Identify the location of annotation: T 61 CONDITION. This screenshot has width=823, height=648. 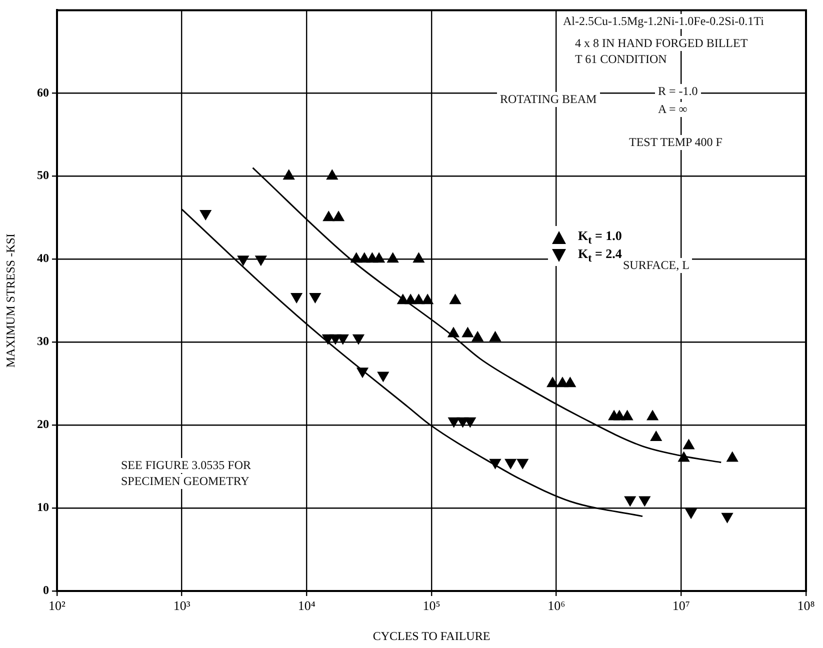
(621, 59).